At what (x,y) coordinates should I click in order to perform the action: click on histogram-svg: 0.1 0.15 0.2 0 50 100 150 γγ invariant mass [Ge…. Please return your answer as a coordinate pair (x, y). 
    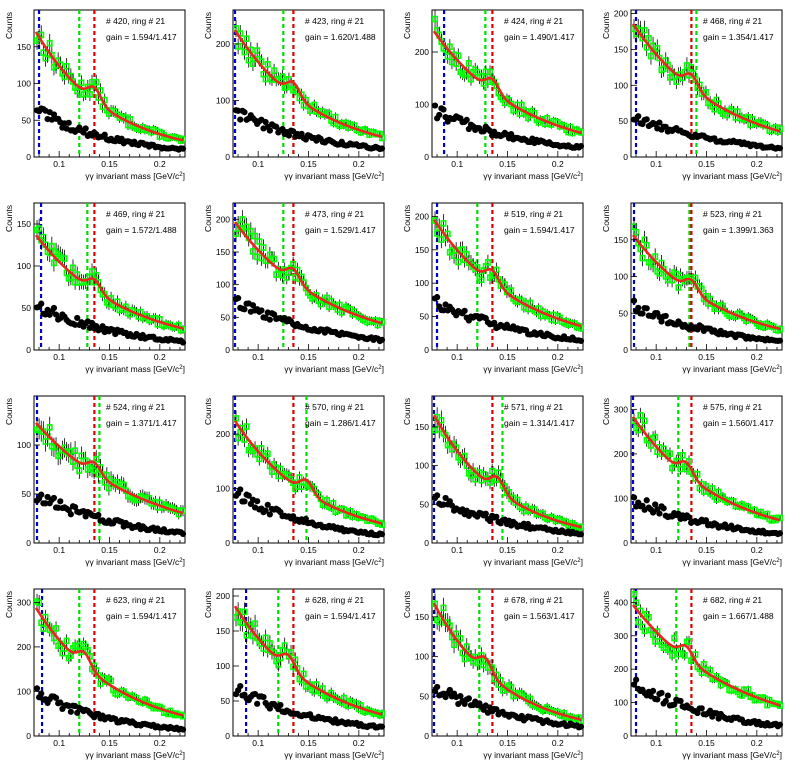
    Looking at the image, I should click on (692, 288).